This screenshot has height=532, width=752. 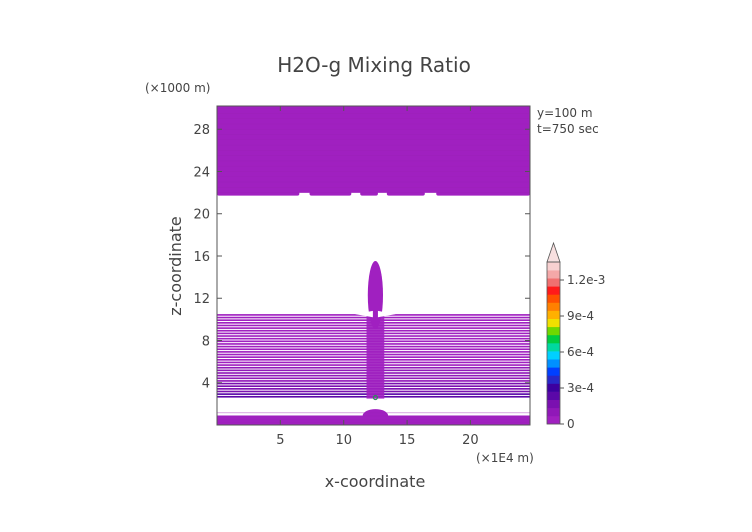 What do you see at coordinates (206, 341) in the screenshot?
I see `y-tick-label: 8` at bounding box center [206, 341].